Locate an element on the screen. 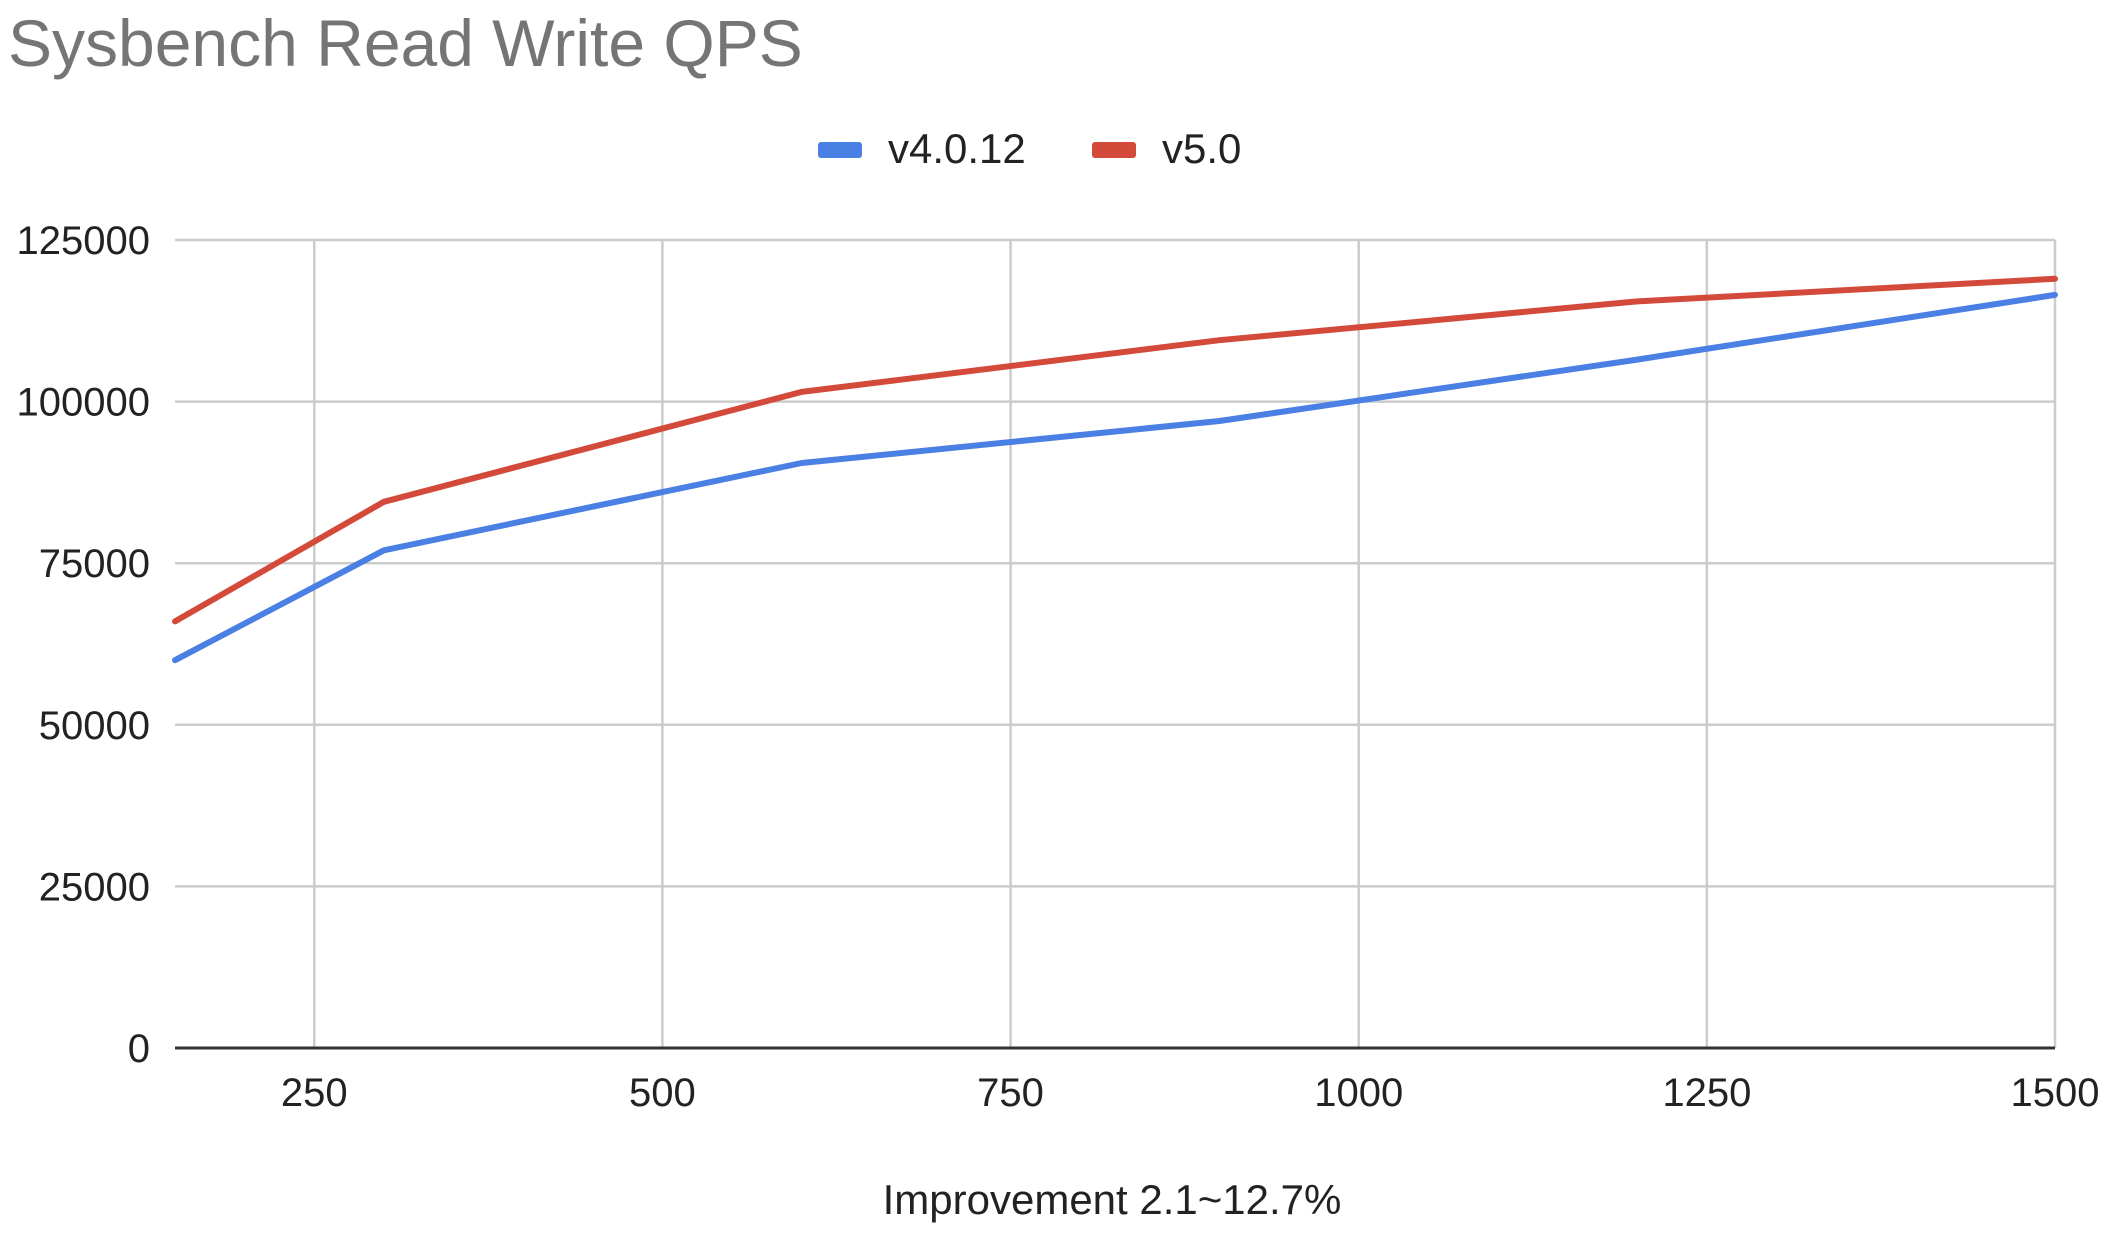 The height and width of the screenshot is (1236, 2106). y-tick-label: 25000 is located at coordinates (94, 887).